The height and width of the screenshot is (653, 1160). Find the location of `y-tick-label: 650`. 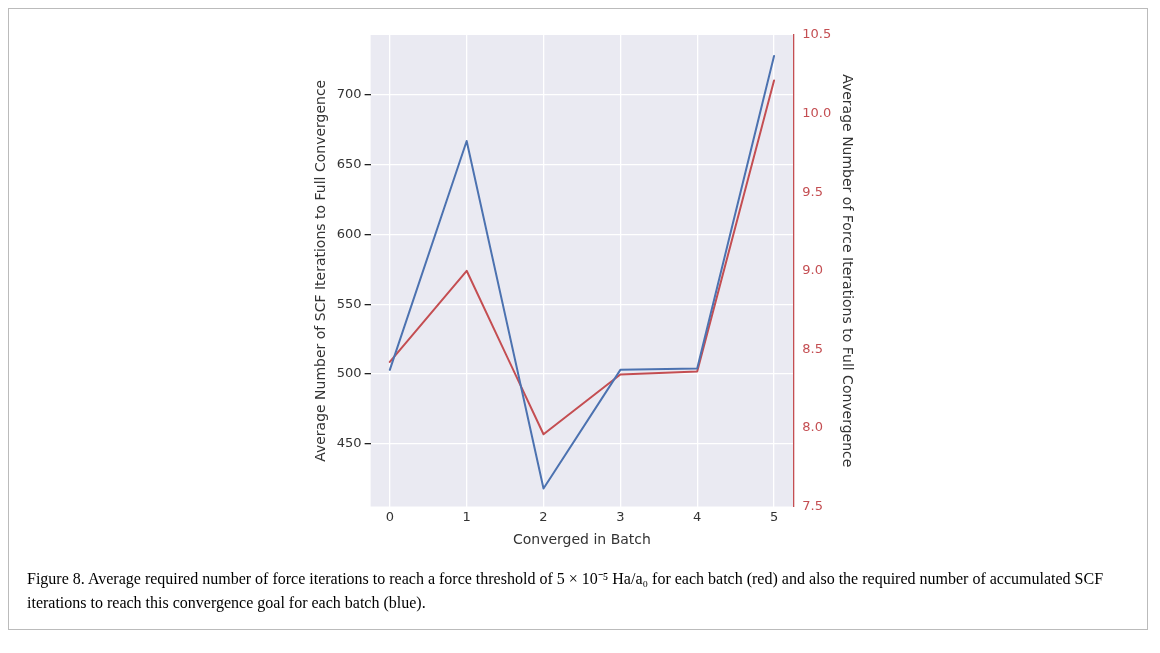

y-tick-label: 650 is located at coordinates (349, 164).